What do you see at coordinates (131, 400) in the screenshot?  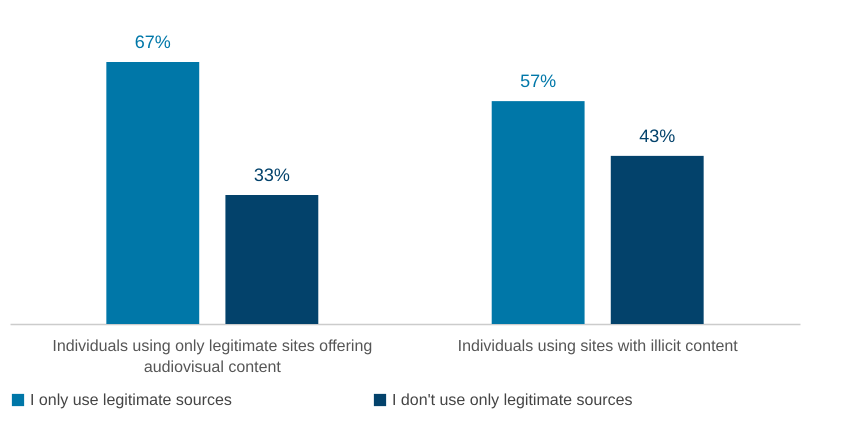 I see `legend-label: I only use legitimate sources` at bounding box center [131, 400].